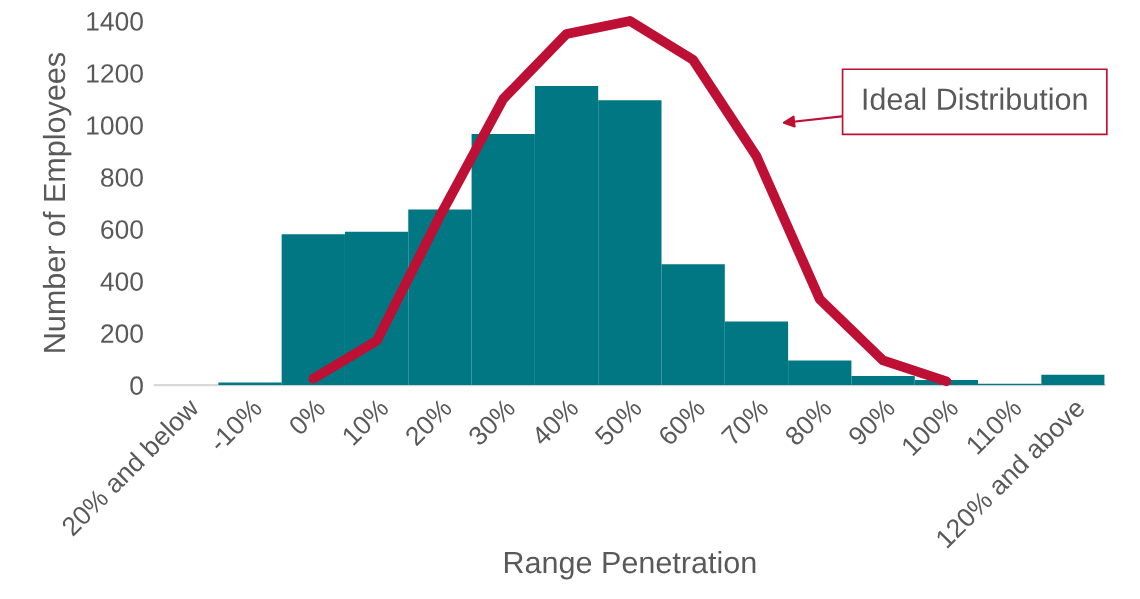  What do you see at coordinates (630, 565) in the screenshot?
I see `x-axis-title: Range Penetration` at bounding box center [630, 565].